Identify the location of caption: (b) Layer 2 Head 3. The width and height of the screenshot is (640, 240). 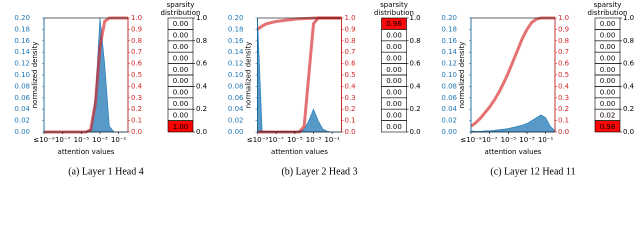
(319, 171).